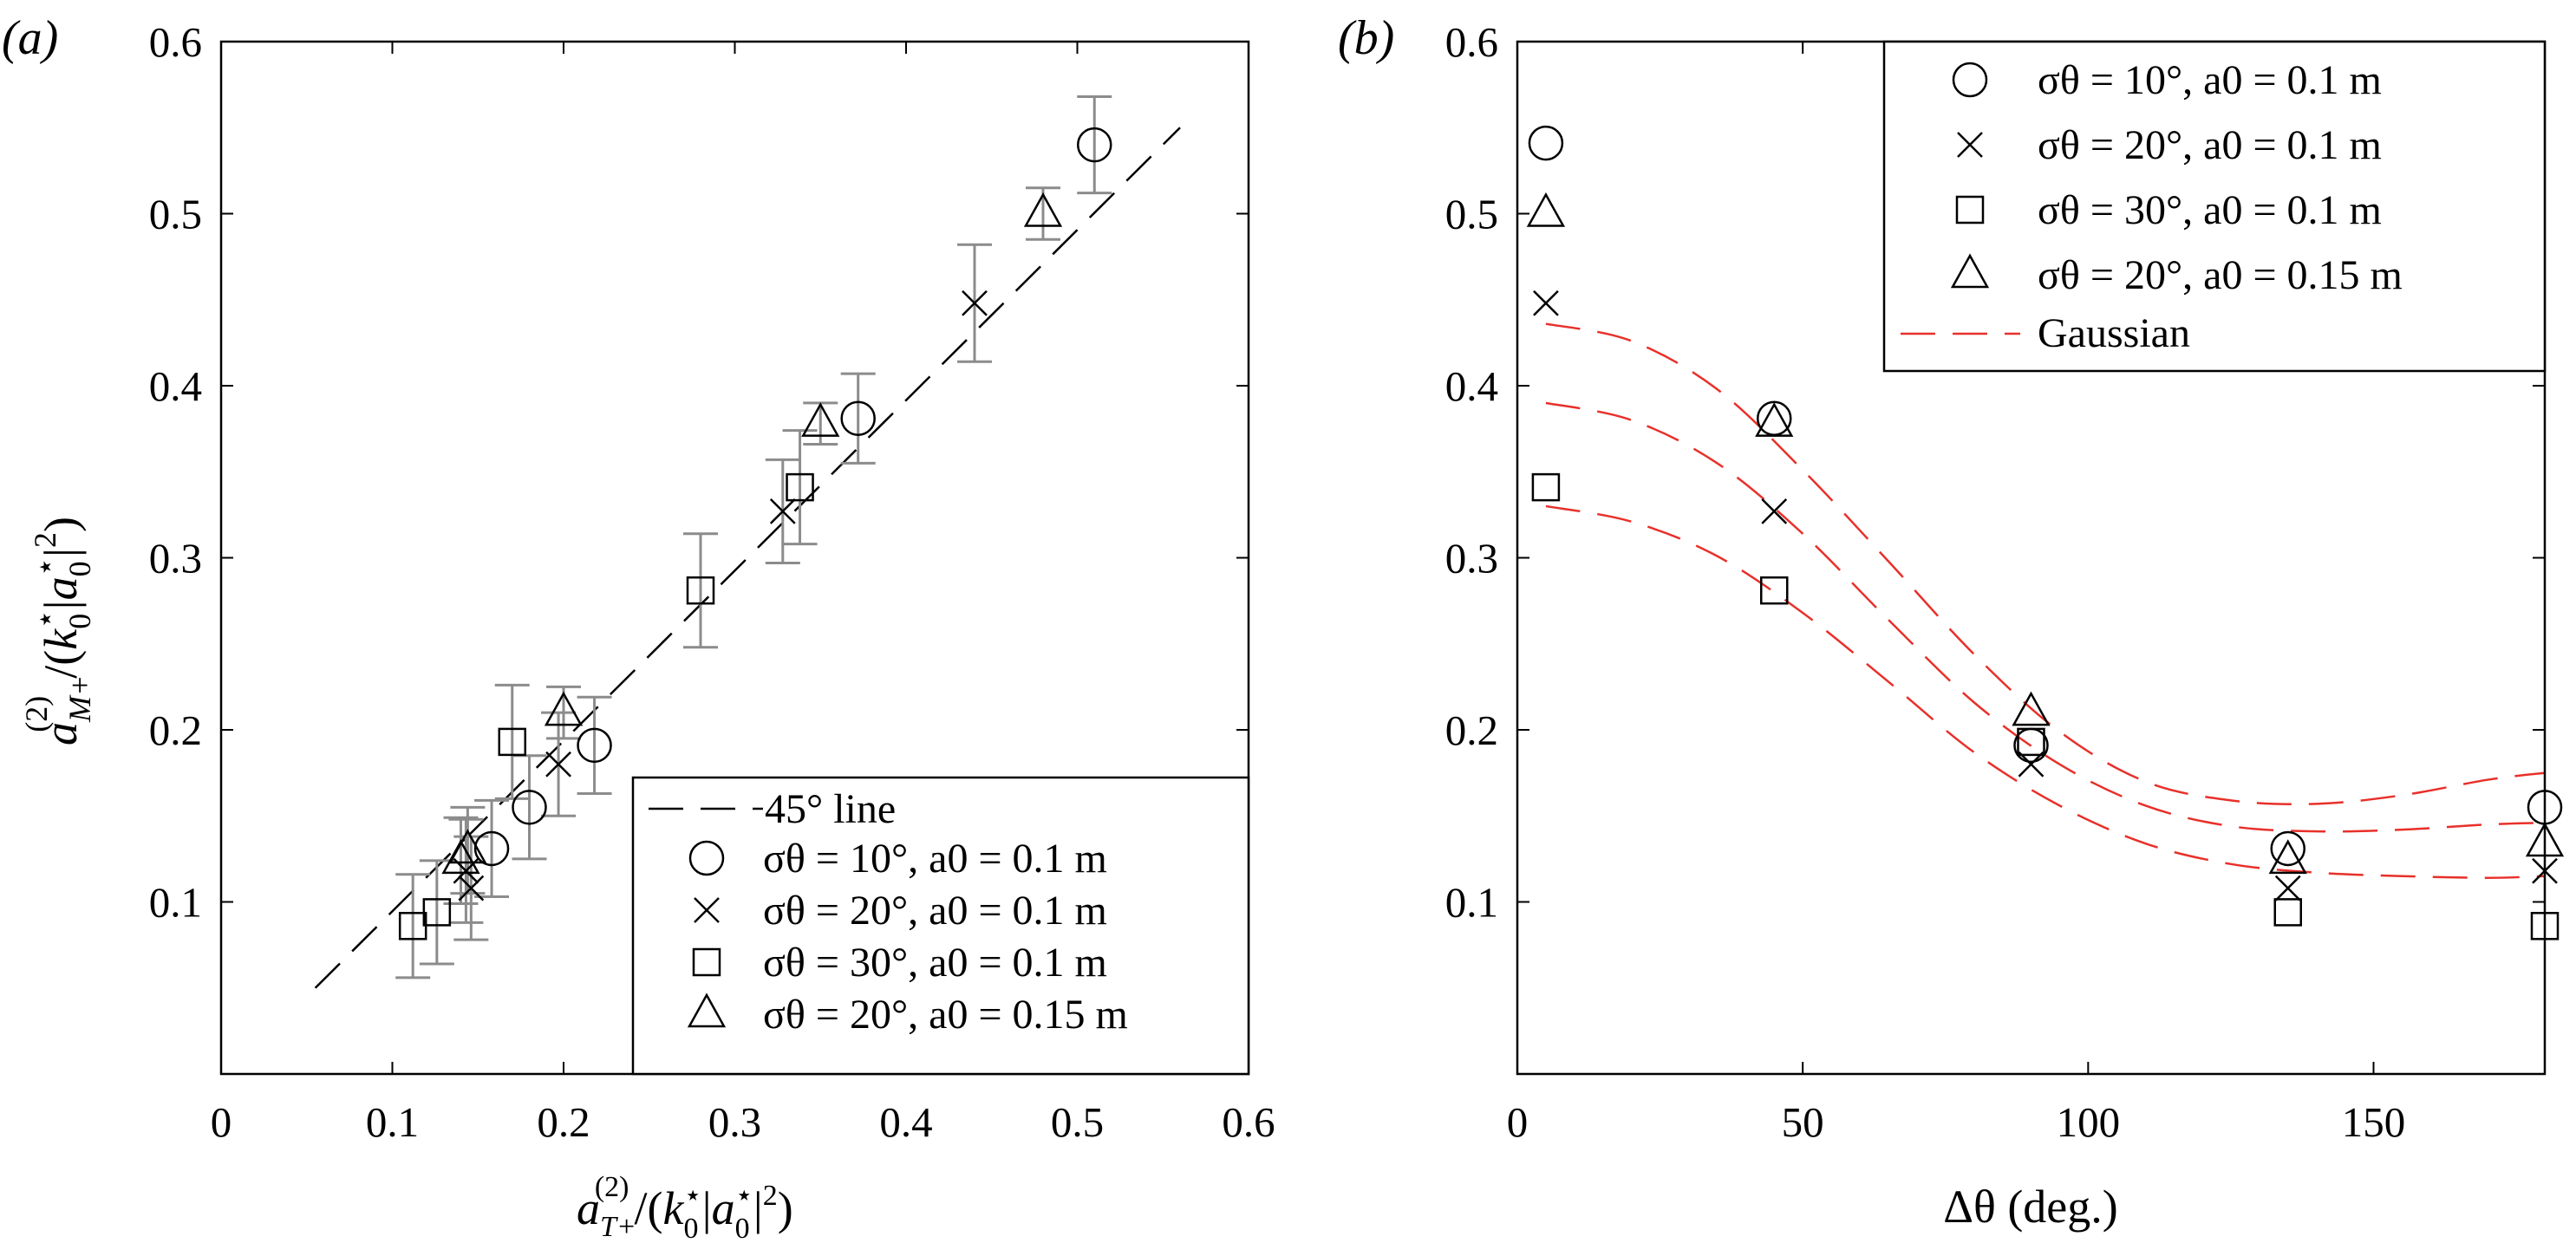 The width and height of the screenshot is (2576, 1243). I want to click on panel-b-legend-box, so click(2215, 206).